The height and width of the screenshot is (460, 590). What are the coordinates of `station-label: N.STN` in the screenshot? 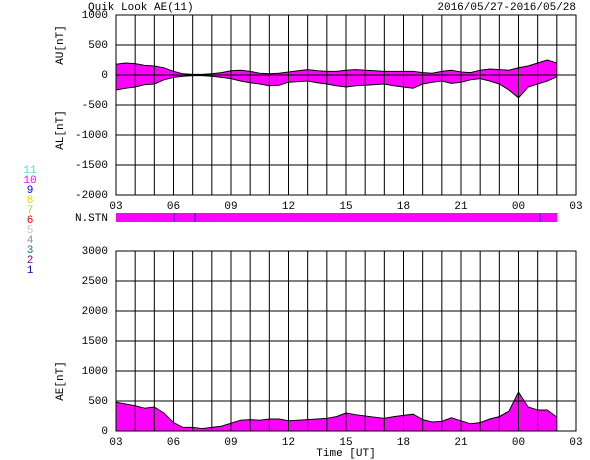 It's located at (91, 219).